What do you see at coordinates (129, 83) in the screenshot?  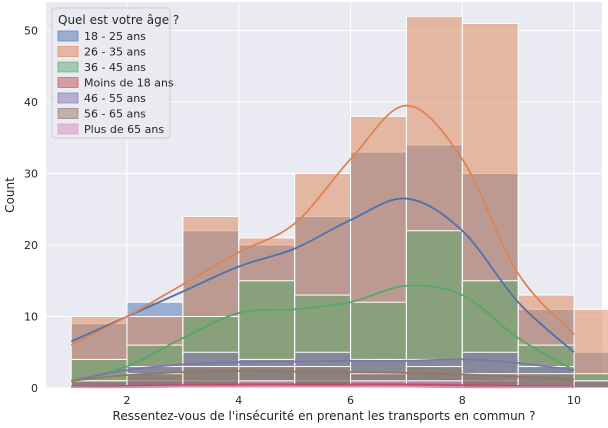 I see `legend-label: Moins de 18 ans` at bounding box center [129, 83].